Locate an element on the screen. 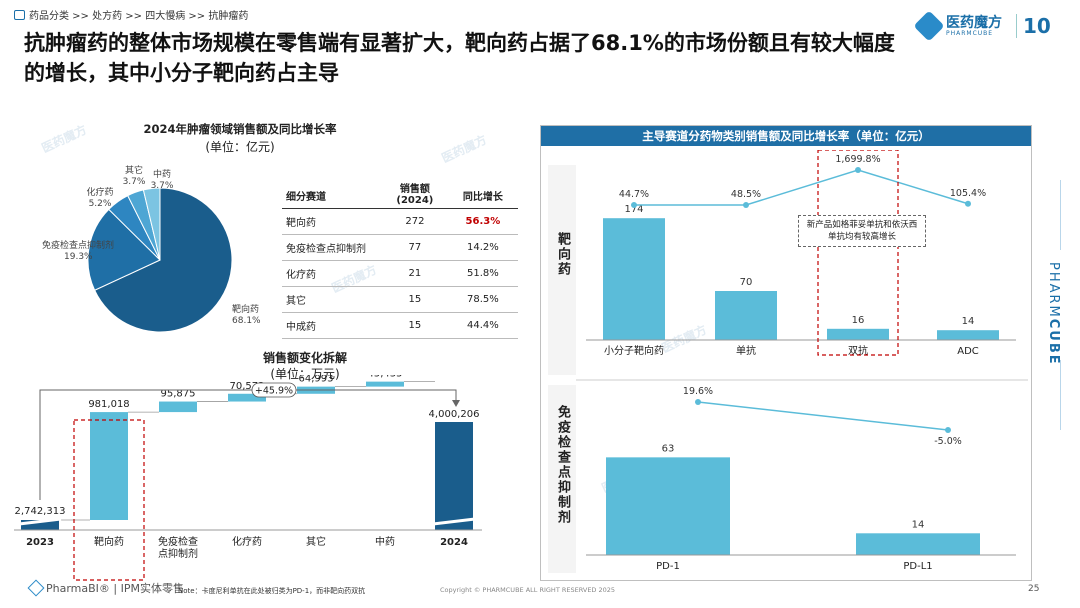 The image size is (1080, 608). ici-growth-label: -5.0% is located at coordinates (948, 441).